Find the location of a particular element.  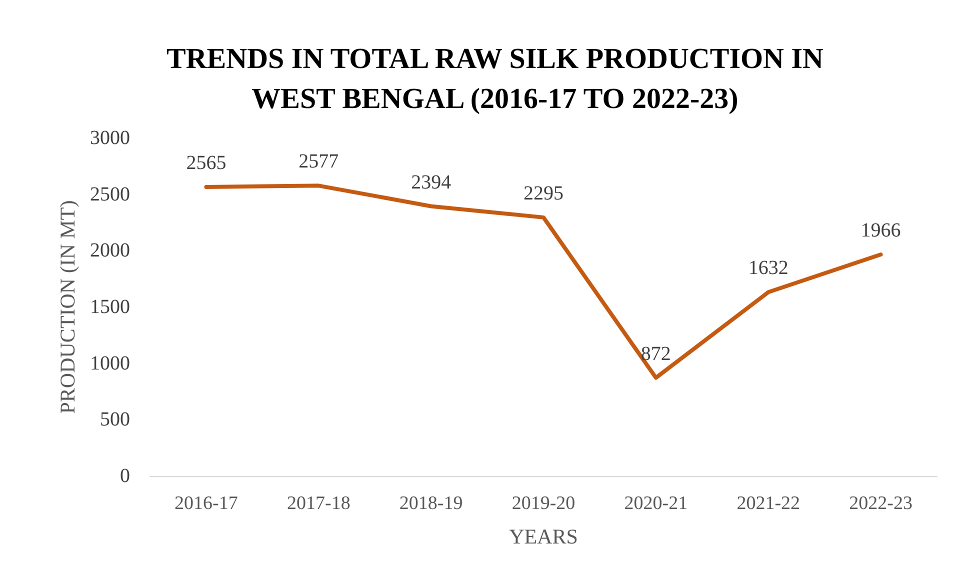

data-label: 872 is located at coordinates (655, 353).